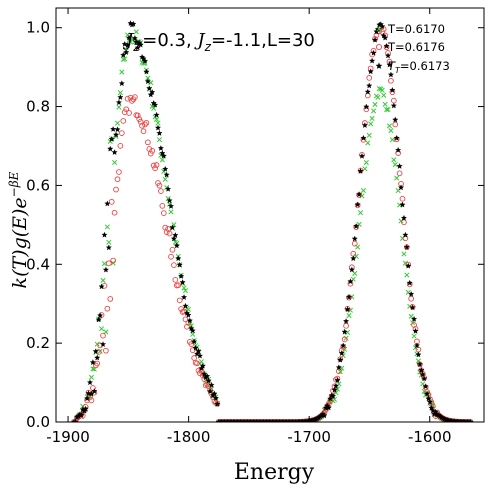 The height and width of the screenshot is (490, 491). I want to click on y-tick-label: 0.0, so click(38, 422).